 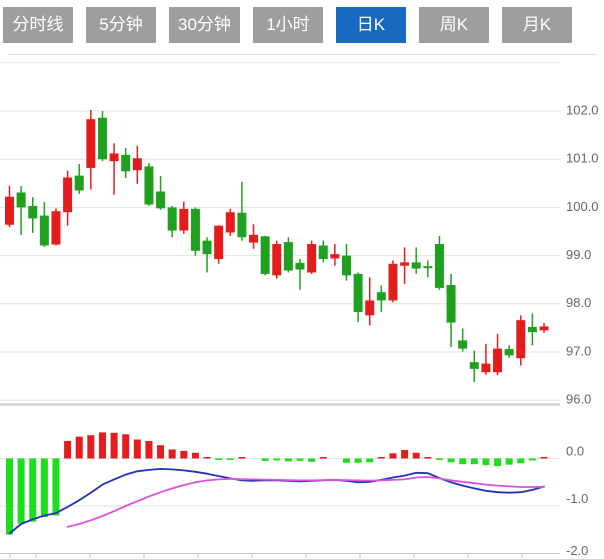 What do you see at coordinates (370, 25) in the screenshot?
I see `tab-daily-k: 日K` at bounding box center [370, 25].